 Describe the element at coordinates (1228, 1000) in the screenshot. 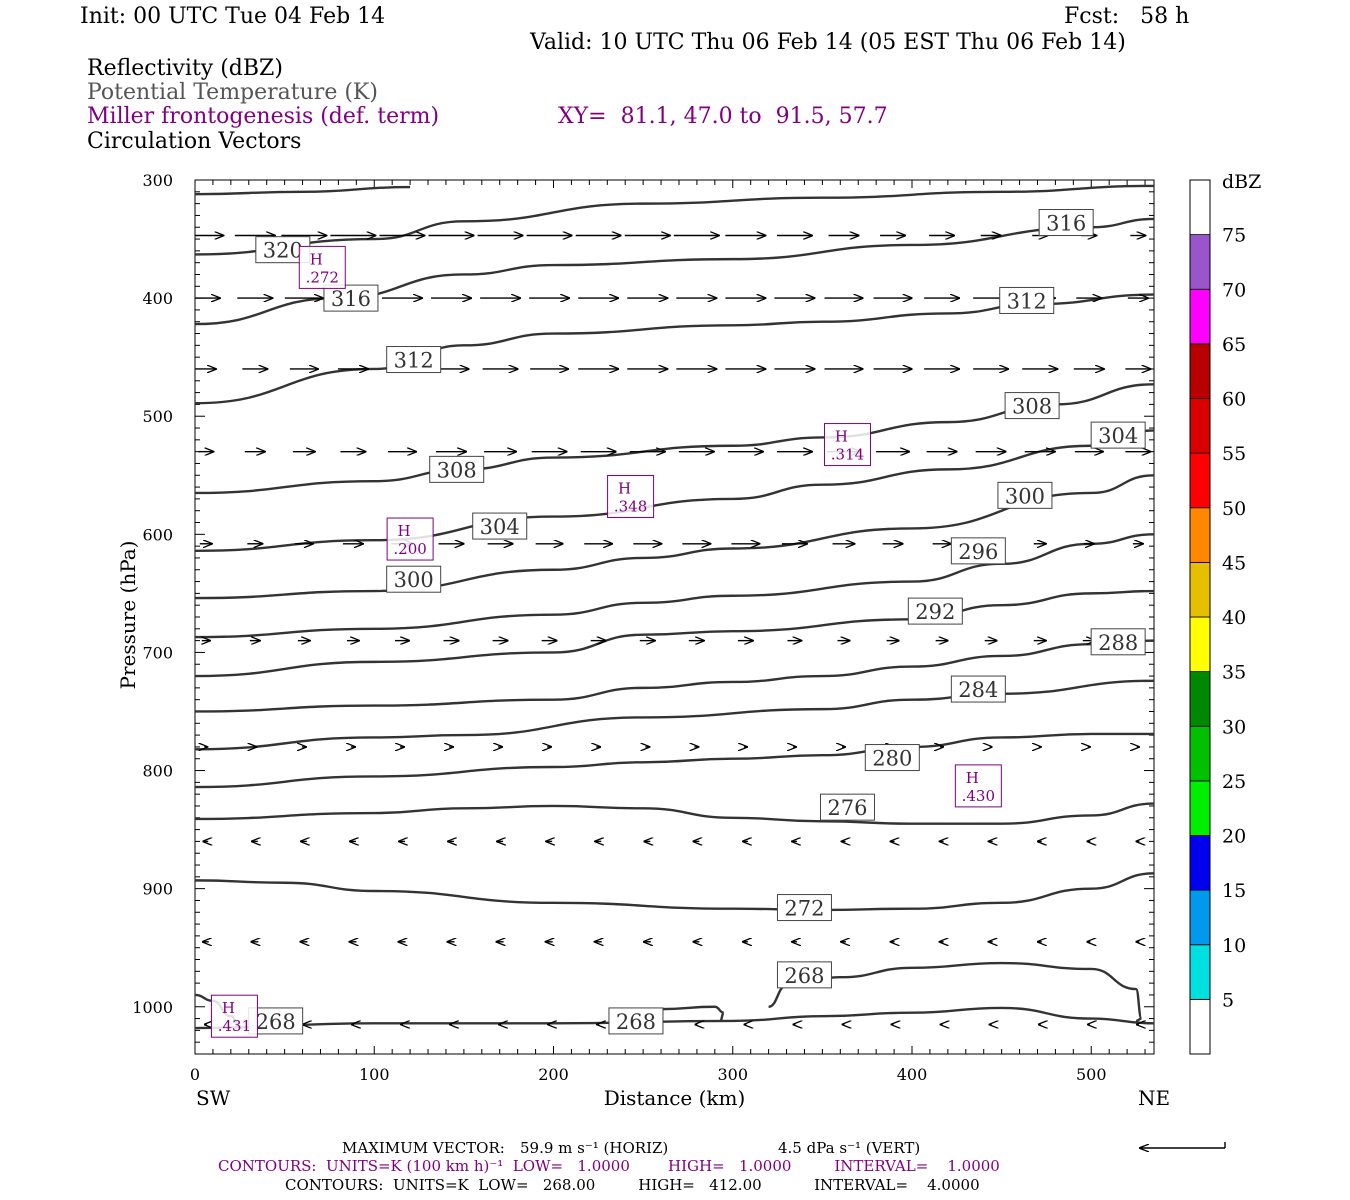

I see `colorbar-tick-label: 5` at that location.